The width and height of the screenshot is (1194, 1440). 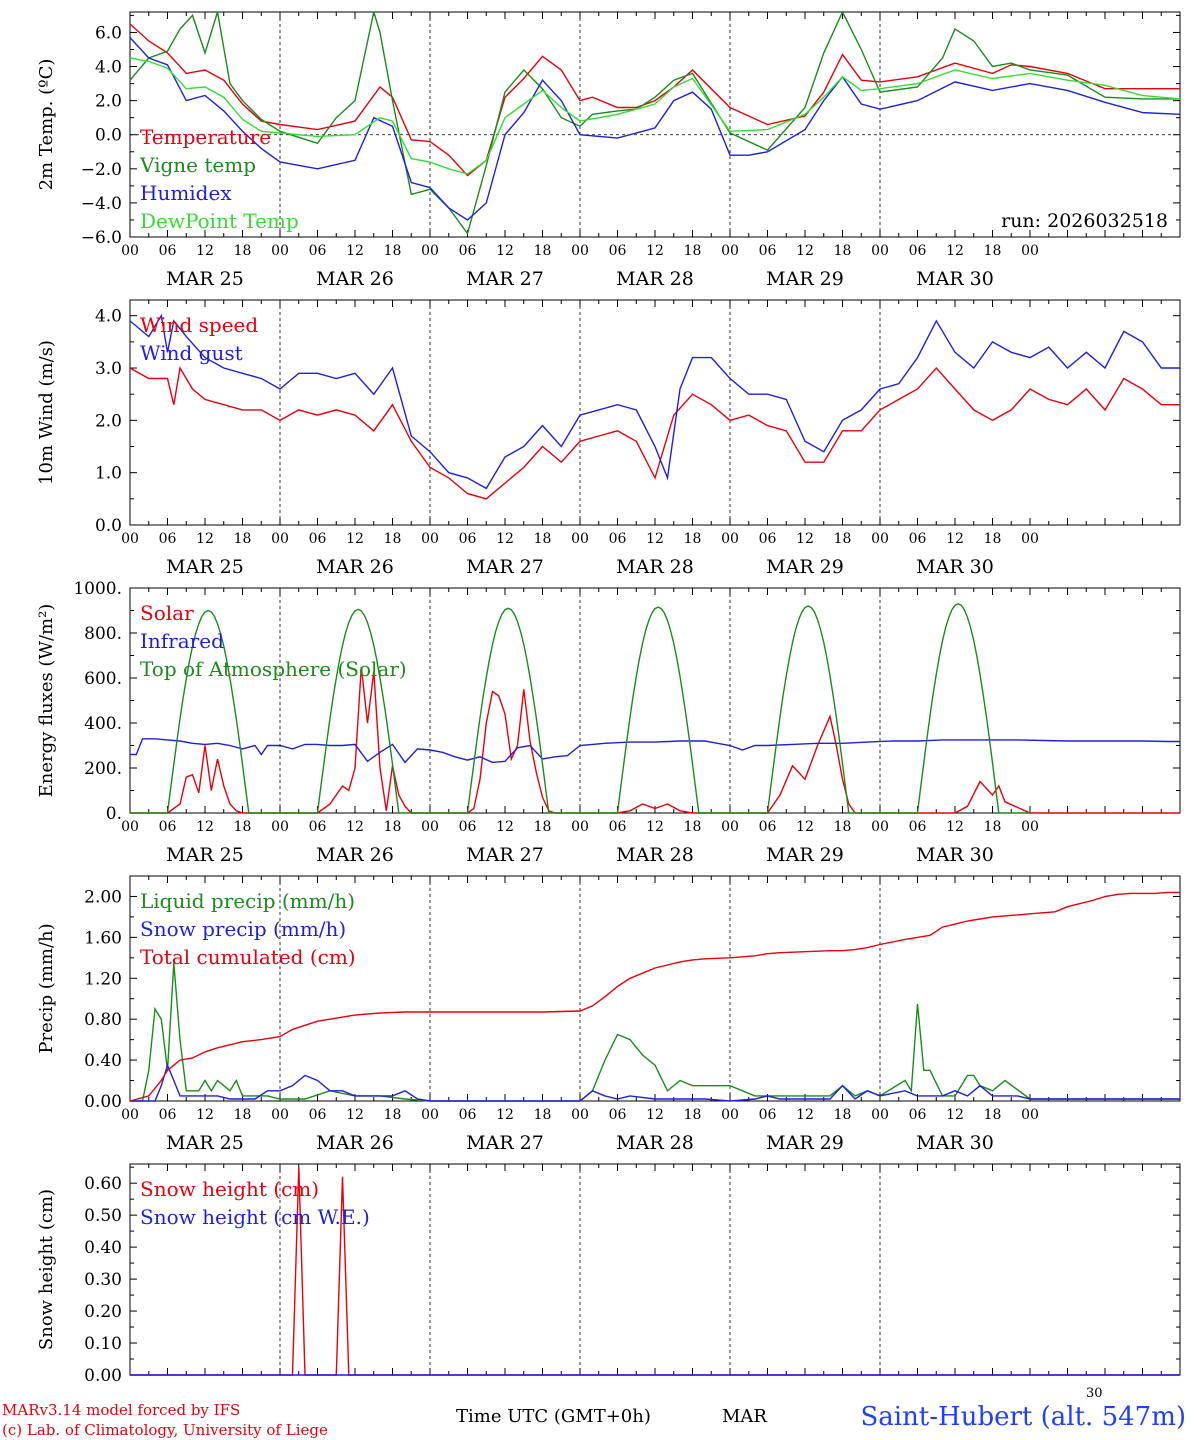 What do you see at coordinates (182, 641) in the screenshot?
I see `legend-entry: Infrared` at bounding box center [182, 641].